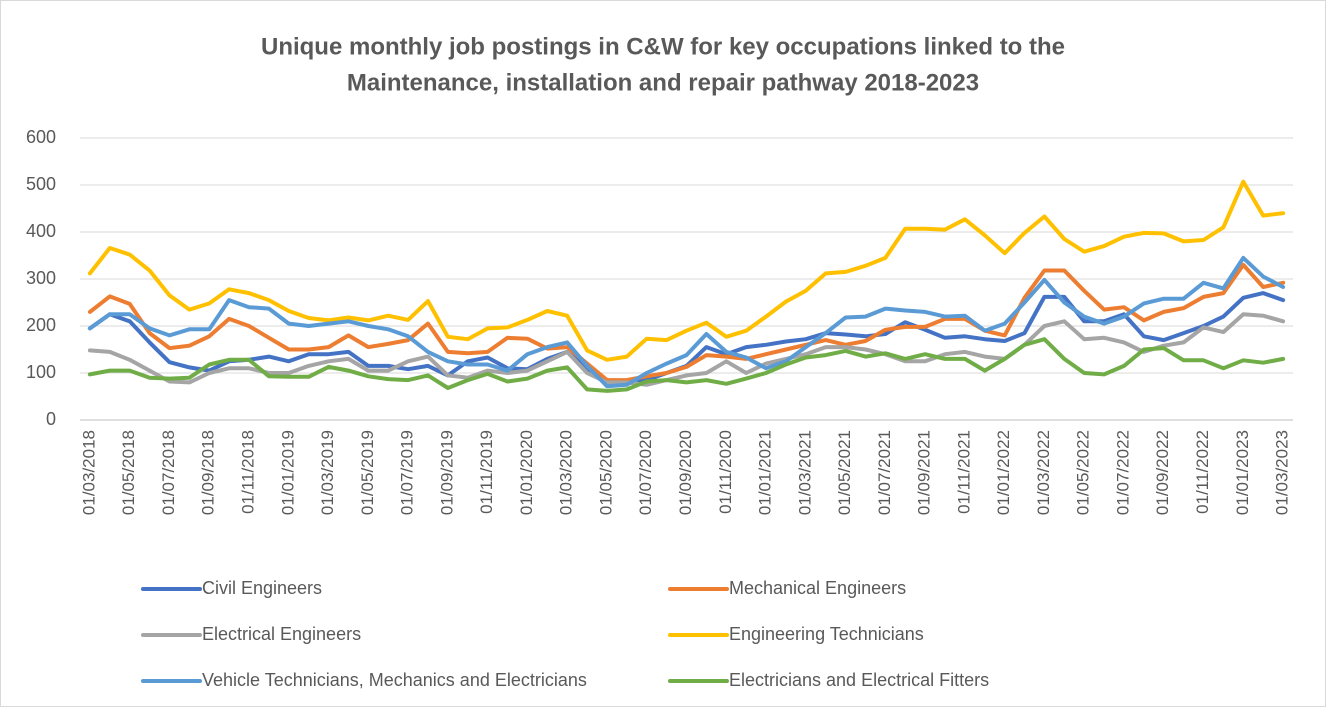 The width and height of the screenshot is (1326, 712). Describe the element at coordinates (1003, 472) in the screenshot. I see `x-tick-label: 01/01/2022` at that location.